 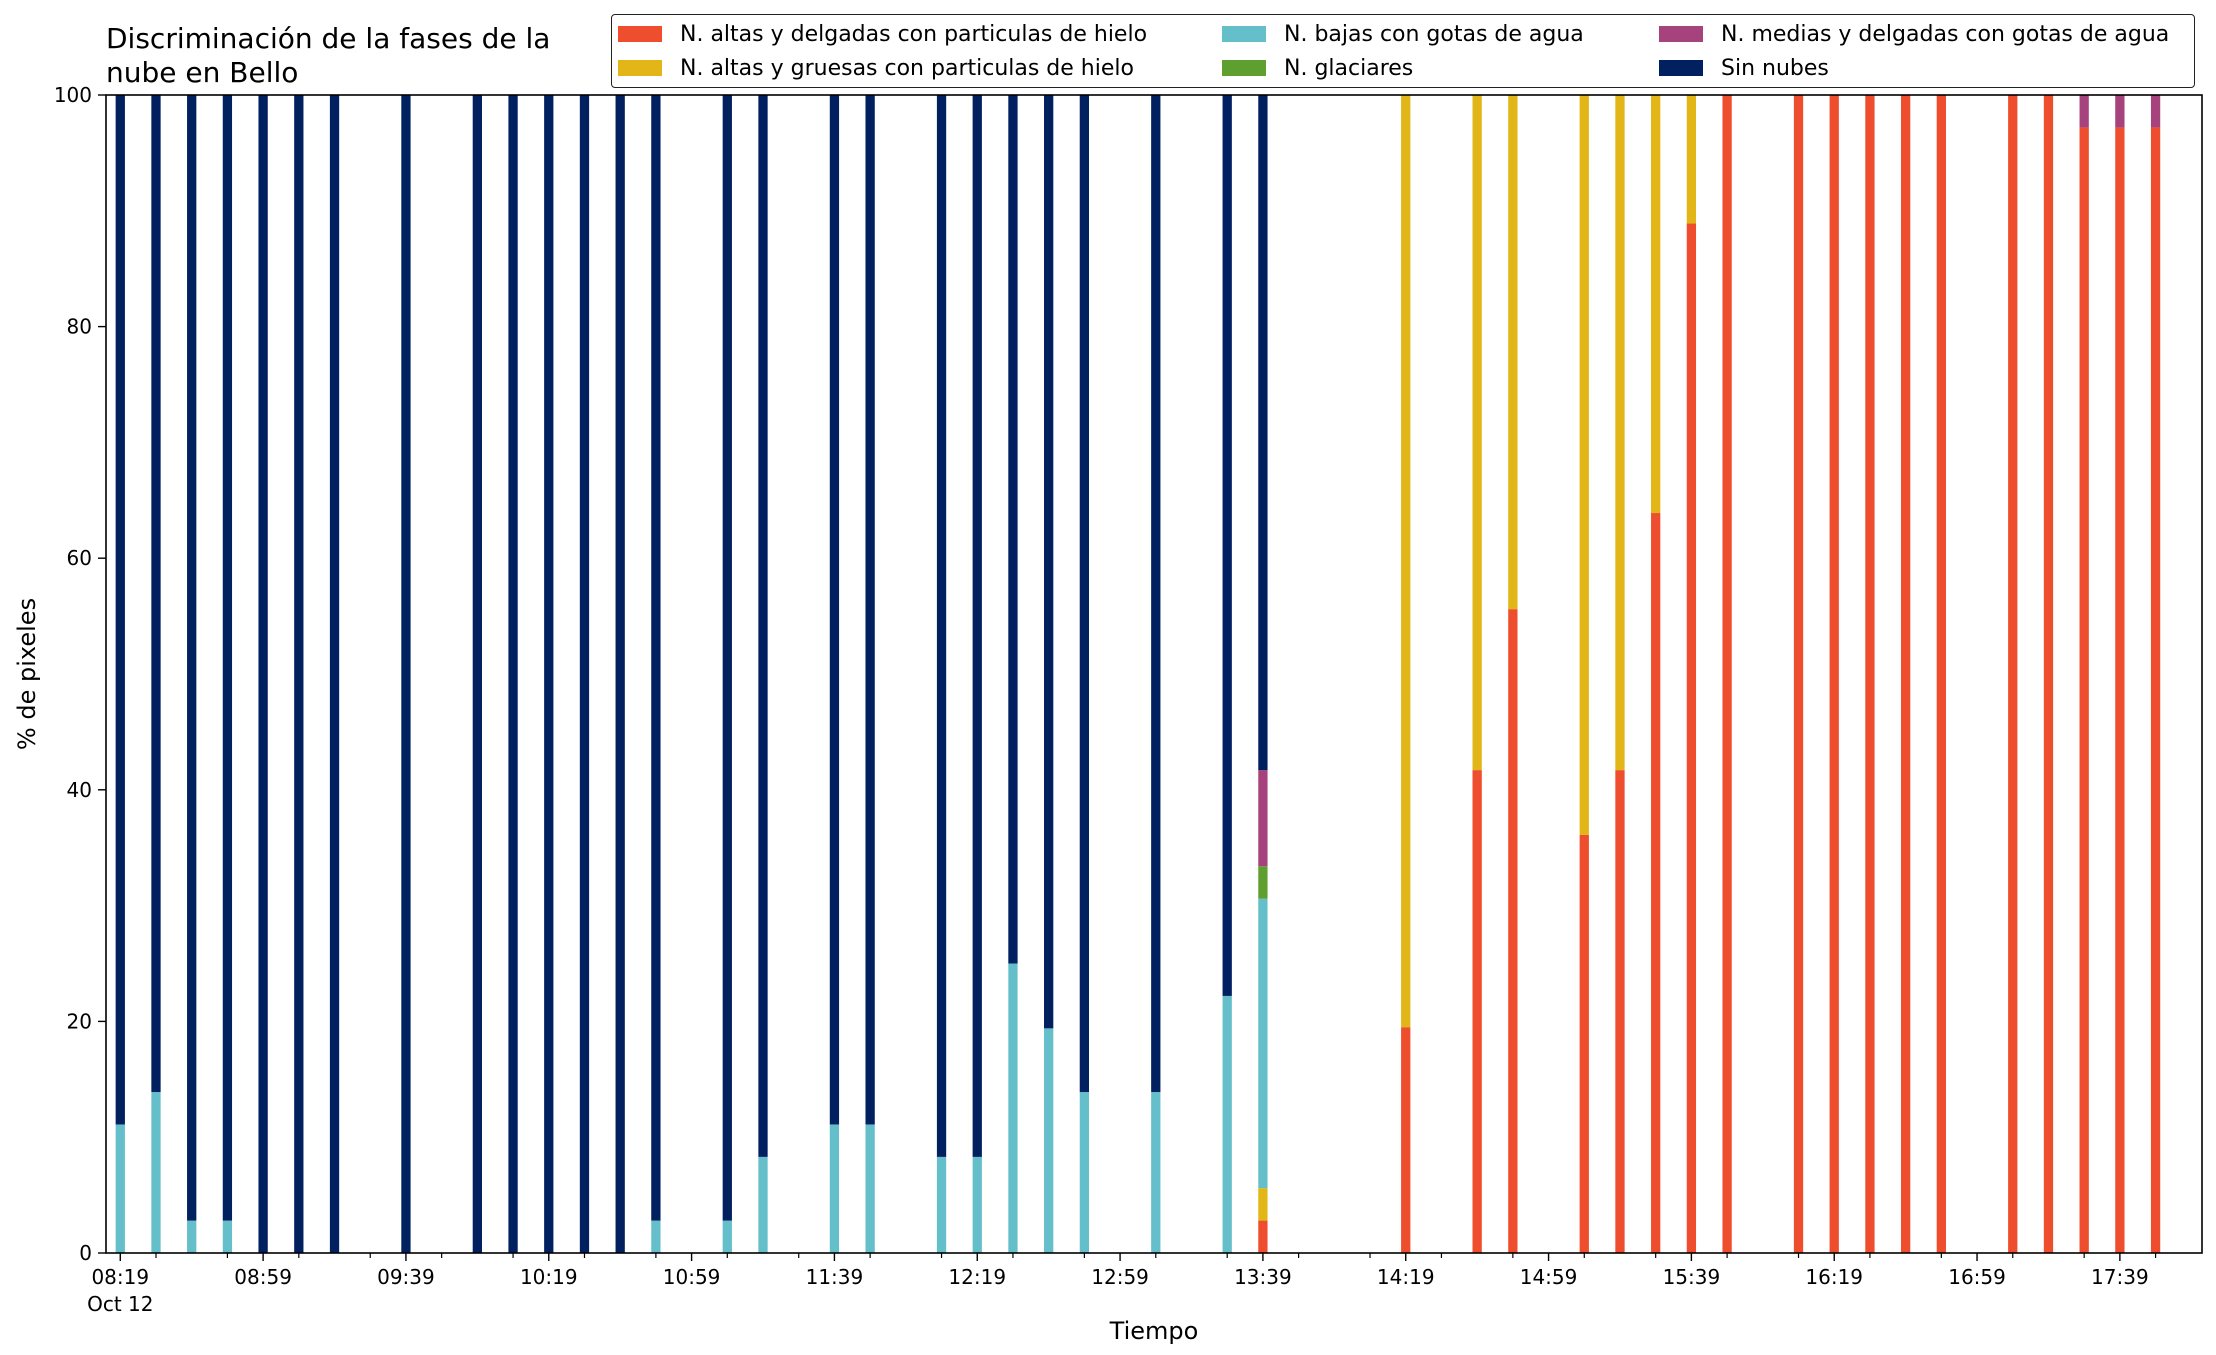 I want to click on x-tick-label: 08:59, so click(x=263, y=1277).